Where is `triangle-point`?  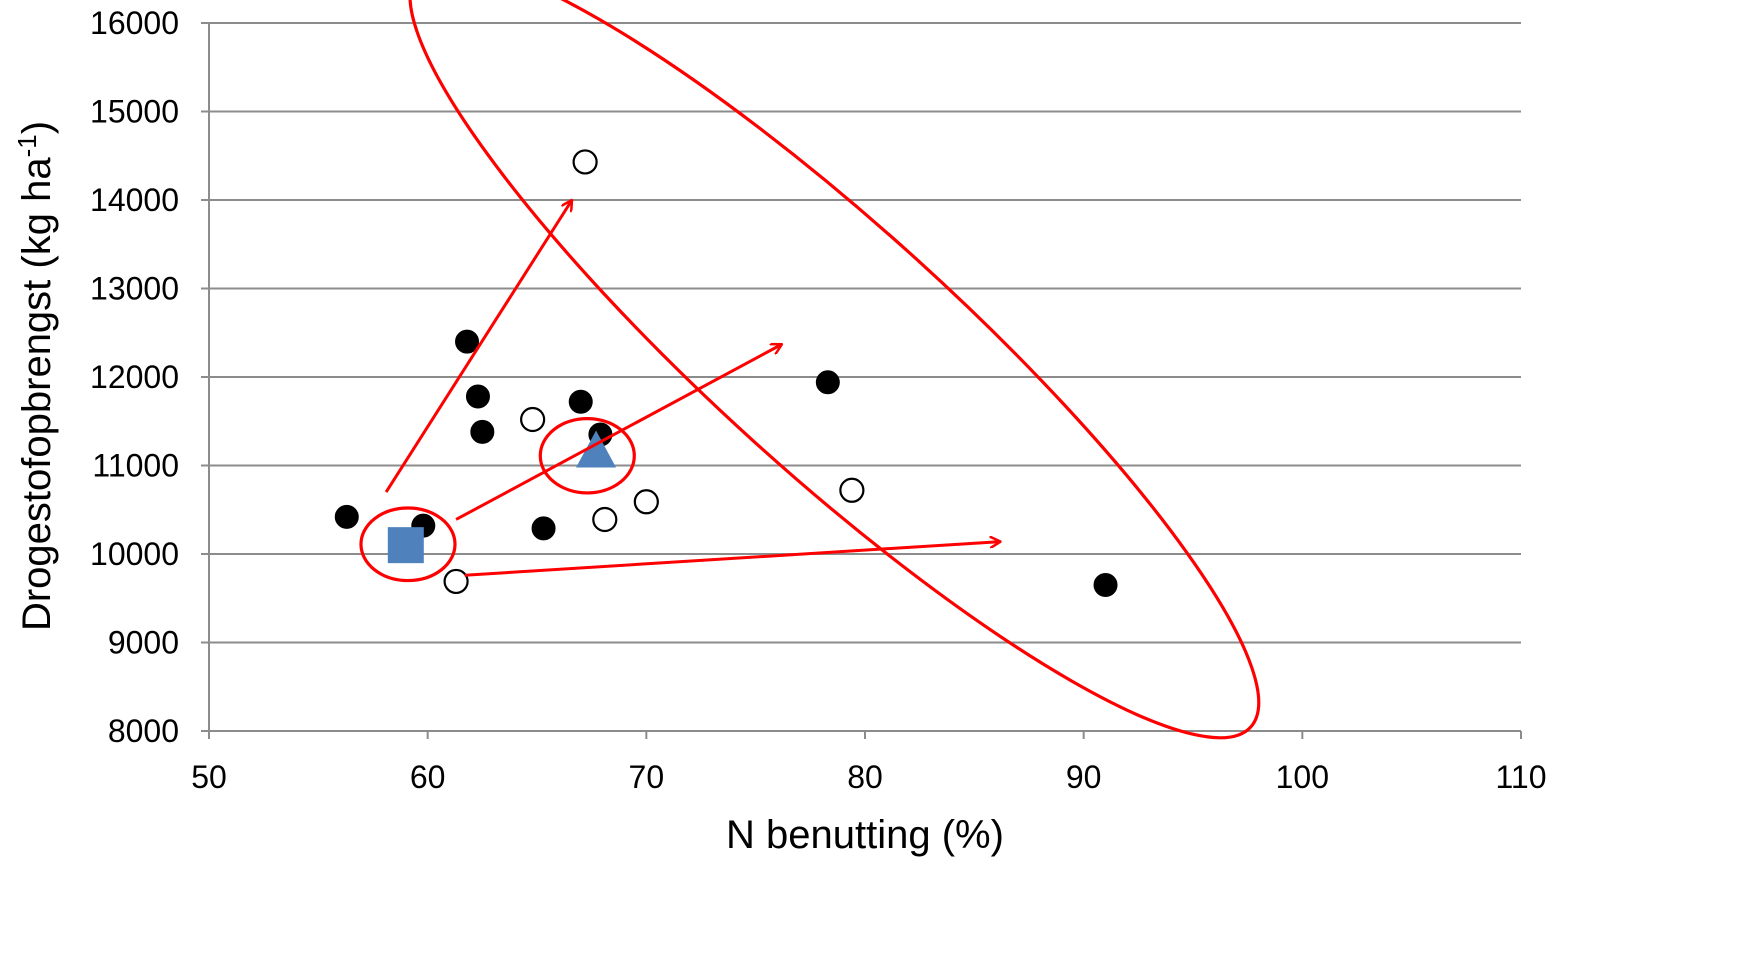 triangle-point is located at coordinates (596, 449).